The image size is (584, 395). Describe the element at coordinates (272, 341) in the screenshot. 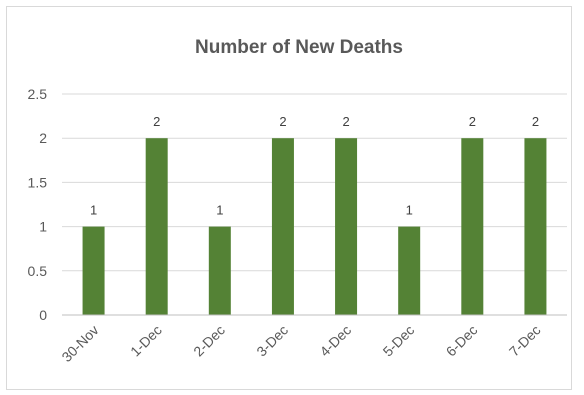

I see `x-tick-label: 3-Dec` at that location.